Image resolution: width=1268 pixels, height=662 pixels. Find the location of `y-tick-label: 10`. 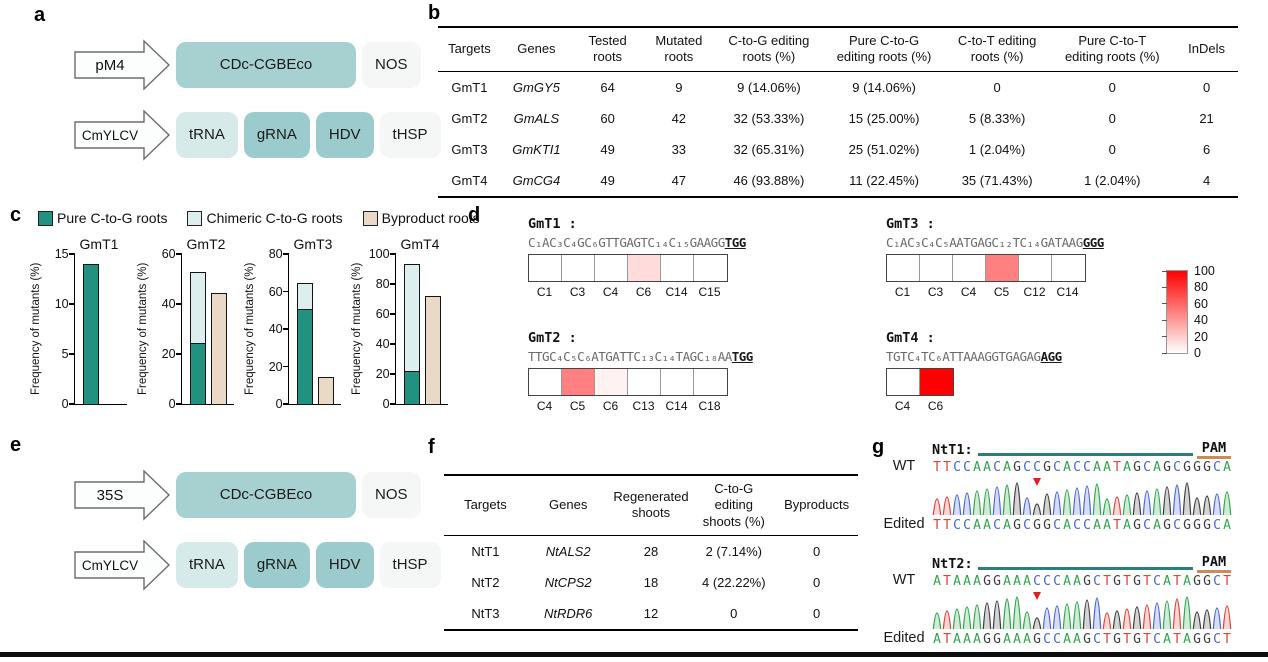

y-tick-label: 10 is located at coordinates (61, 304).